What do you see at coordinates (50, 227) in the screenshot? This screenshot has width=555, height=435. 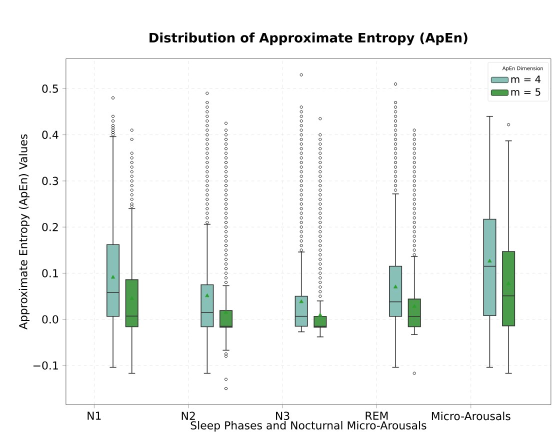 I see `y-tick-label: 0.2` at bounding box center [50, 227].